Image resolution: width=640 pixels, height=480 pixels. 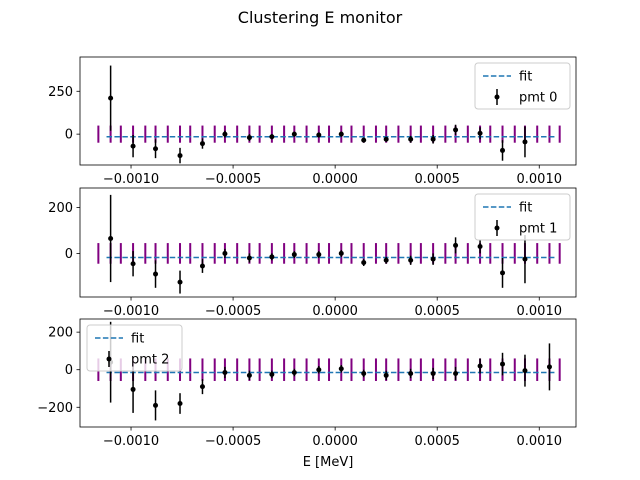 What do you see at coordinates (134, 348) in the screenshot?
I see `legend: fit pmt 2` at bounding box center [134, 348].